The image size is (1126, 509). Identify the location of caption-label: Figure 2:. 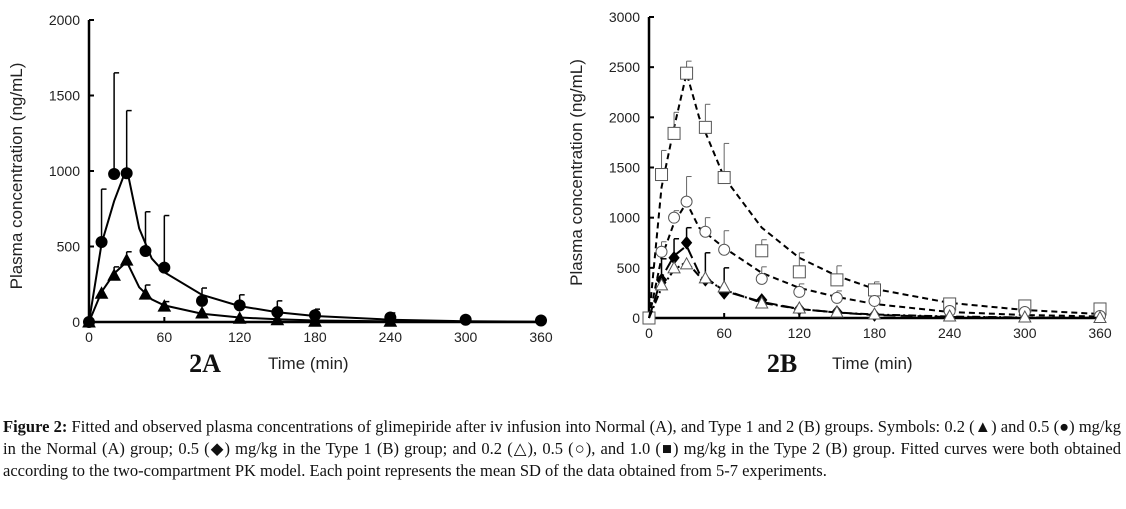
(35, 426).